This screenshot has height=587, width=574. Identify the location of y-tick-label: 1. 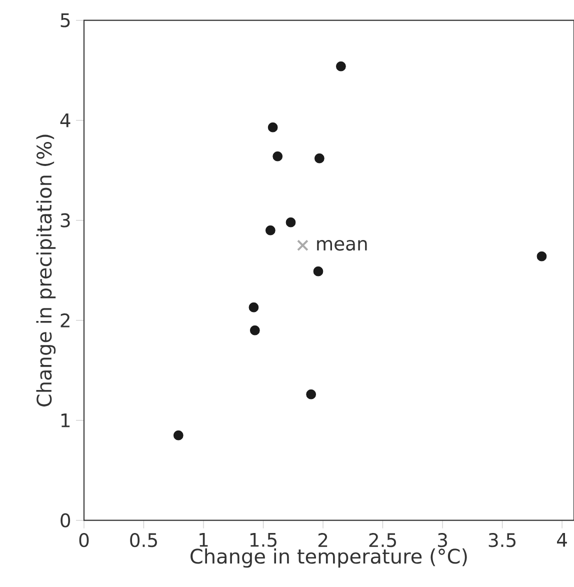
(65, 421).